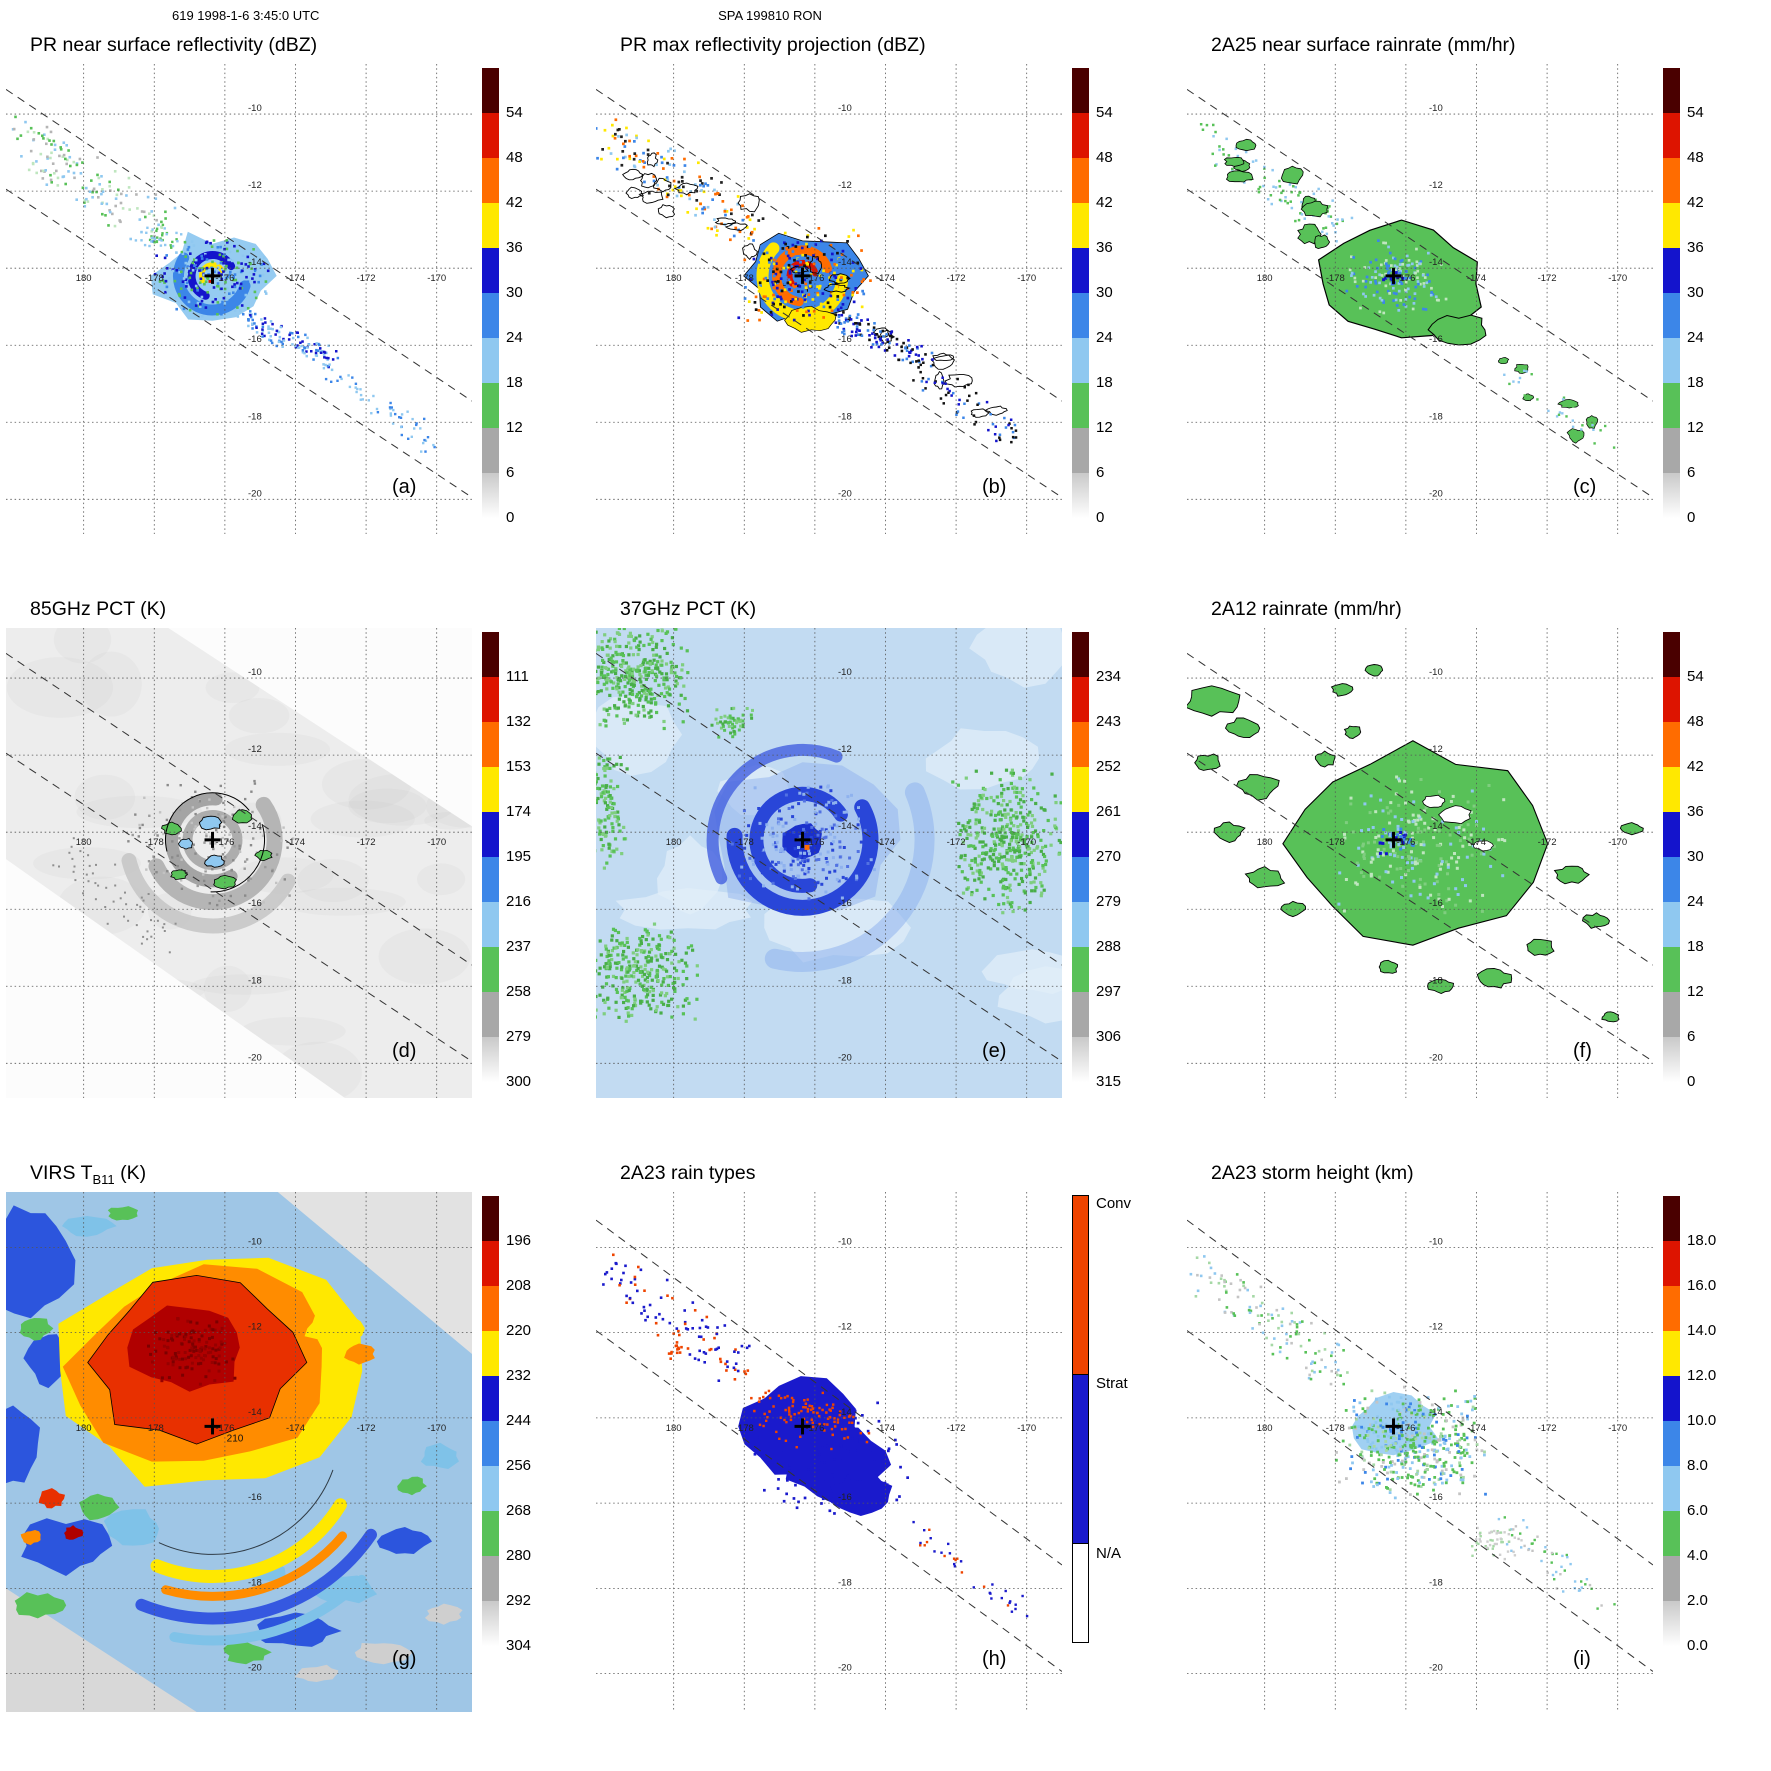  I want to click on colorbar-tick-label: 258, so click(519, 991).